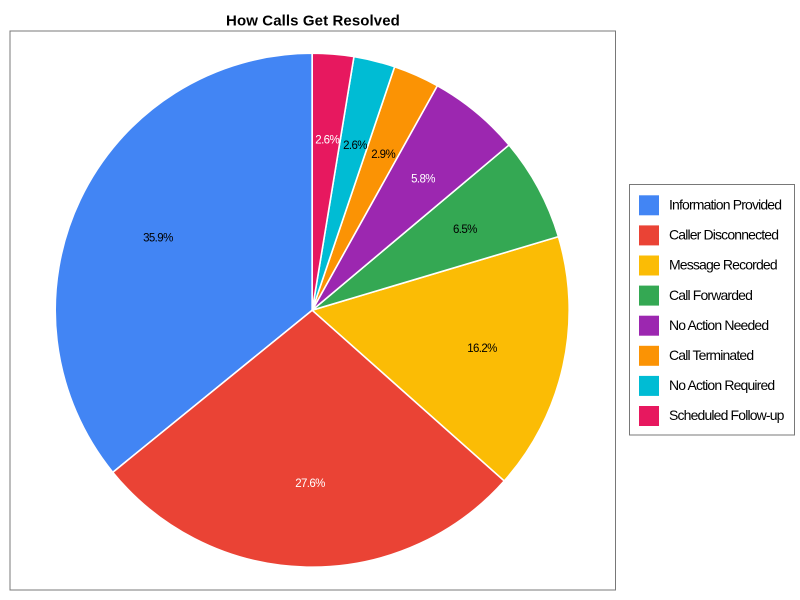  What do you see at coordinates (718, 325) in the screenshot?
I see `svg-text: No Action Needed` at bounding box center [718, 325].